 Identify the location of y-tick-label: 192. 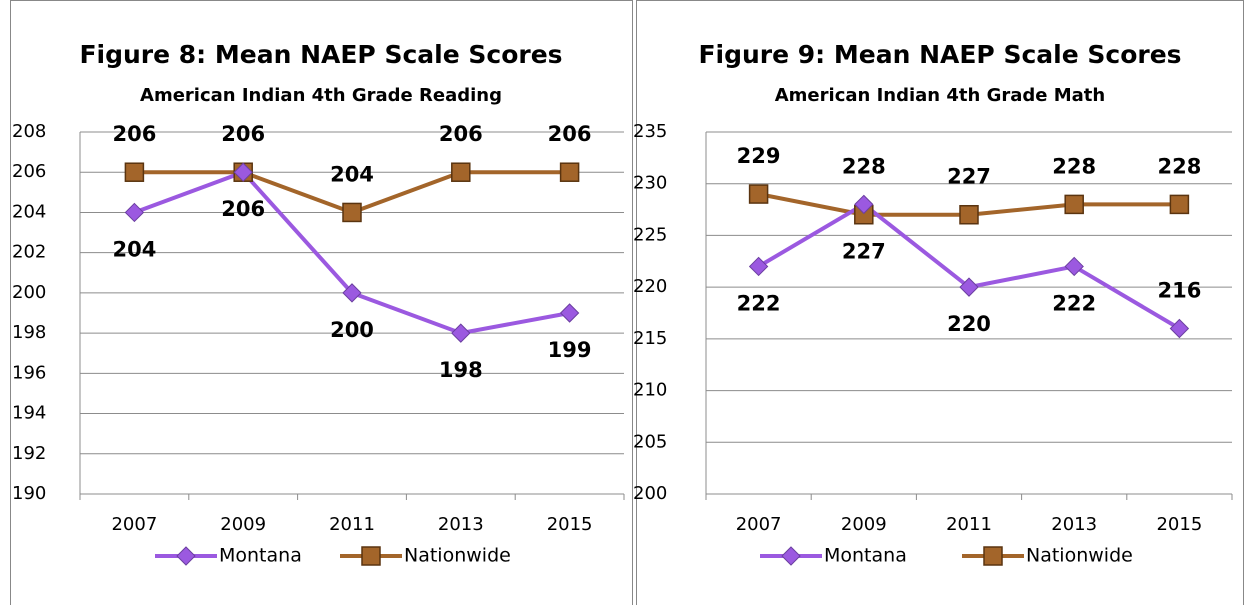
(29, 453).